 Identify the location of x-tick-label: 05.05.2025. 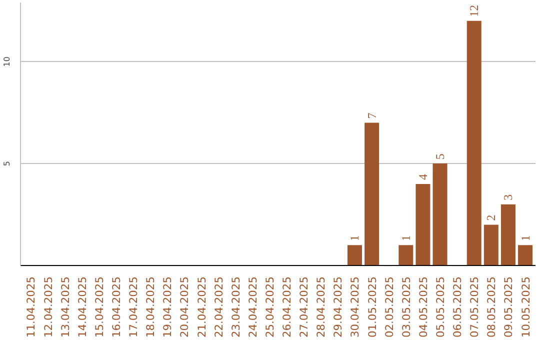
(441, 307).